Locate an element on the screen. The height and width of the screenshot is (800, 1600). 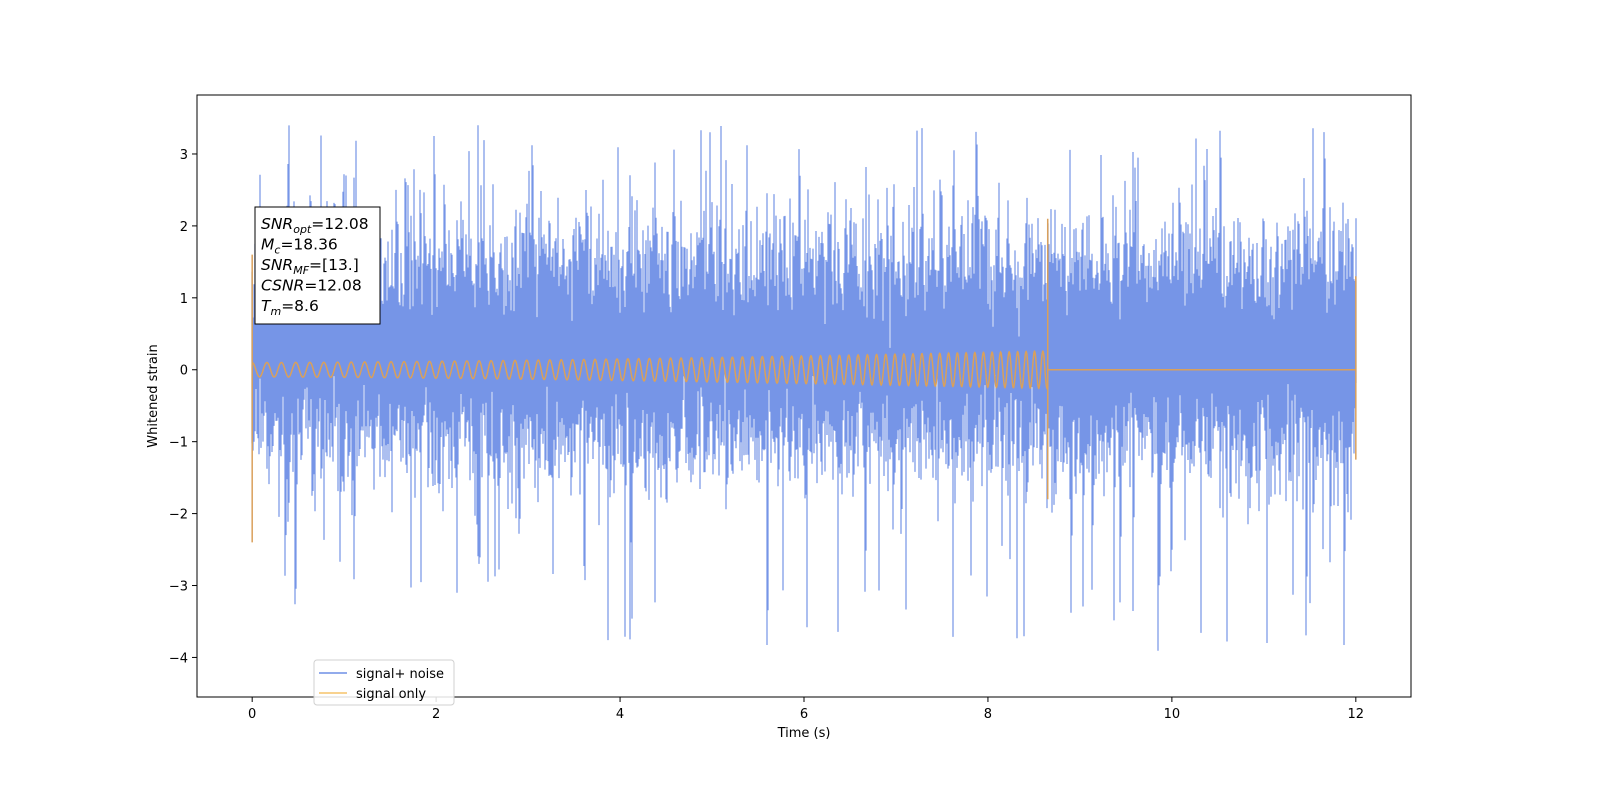
annotation-line: CSNR=12.08 is located at coordinates (311, 286).